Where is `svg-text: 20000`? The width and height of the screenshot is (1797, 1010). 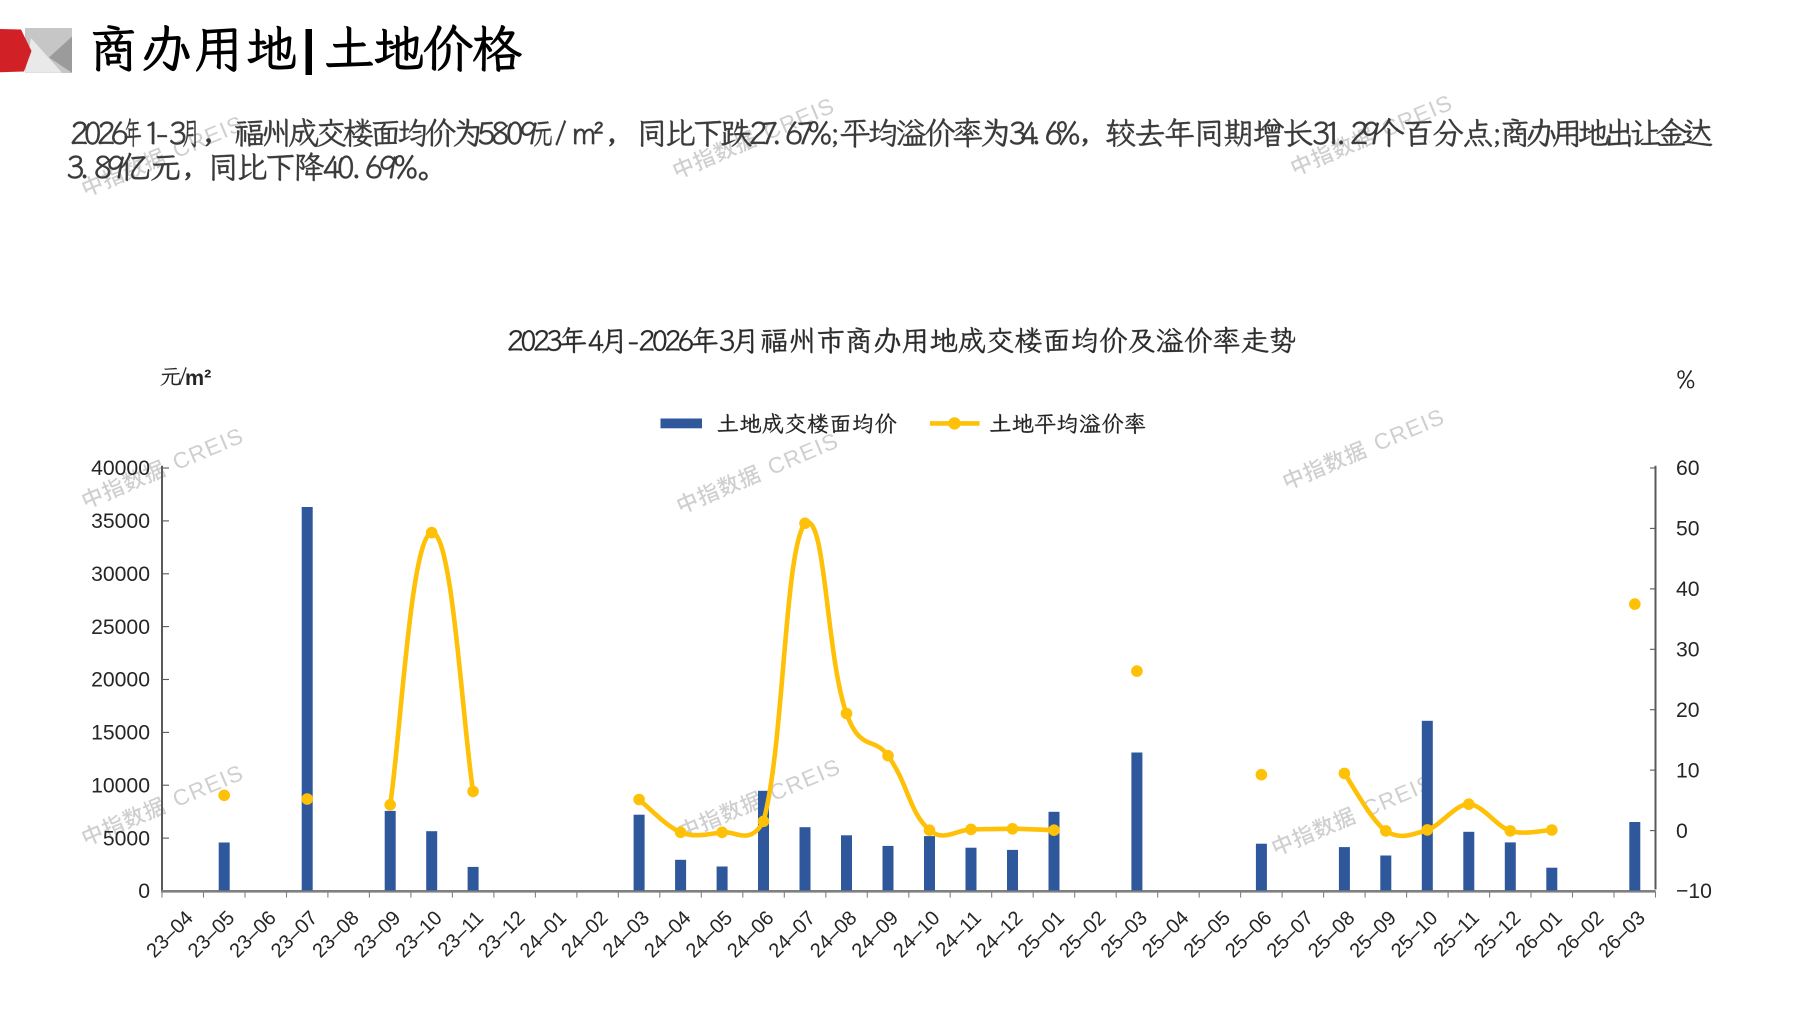 svg-text: 20000 is located at coordinates (120, 680).